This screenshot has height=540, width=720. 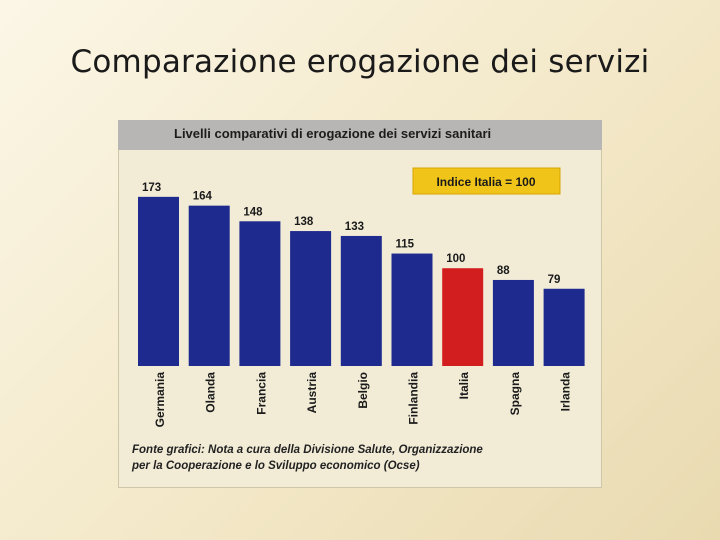 I want to click on category-label-belgio: Belgio, so click(x=363, y=390).